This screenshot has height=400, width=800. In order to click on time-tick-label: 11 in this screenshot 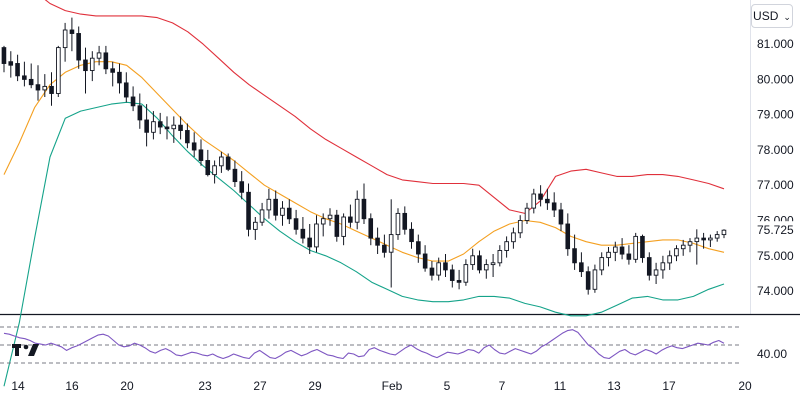, I will do `click(560, 386)`.